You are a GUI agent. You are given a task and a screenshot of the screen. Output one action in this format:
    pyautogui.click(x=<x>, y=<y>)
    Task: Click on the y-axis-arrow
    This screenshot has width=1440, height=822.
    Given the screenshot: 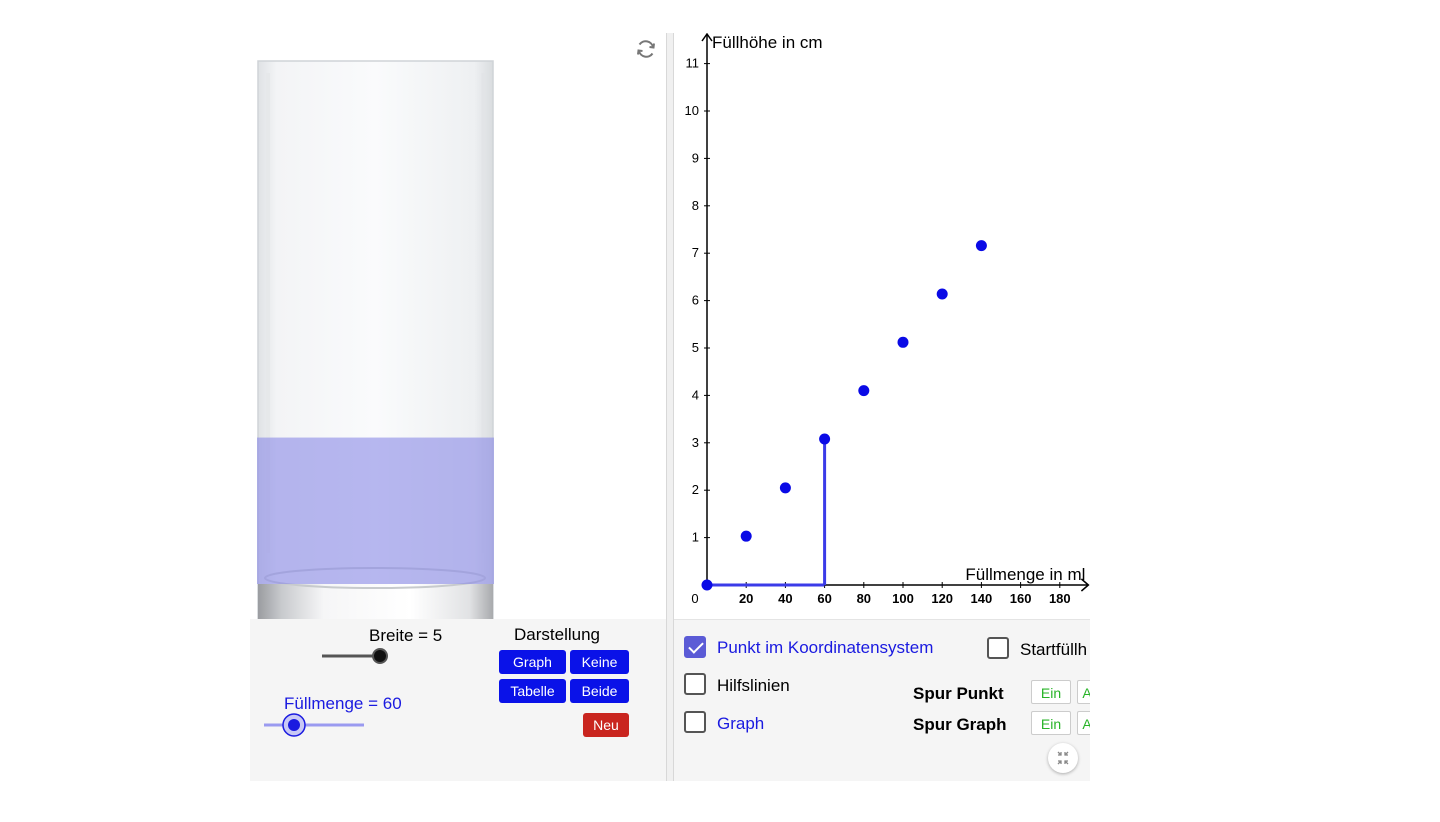 What is the action you would take?
    pyautogui.click(x=707, y=37)
    